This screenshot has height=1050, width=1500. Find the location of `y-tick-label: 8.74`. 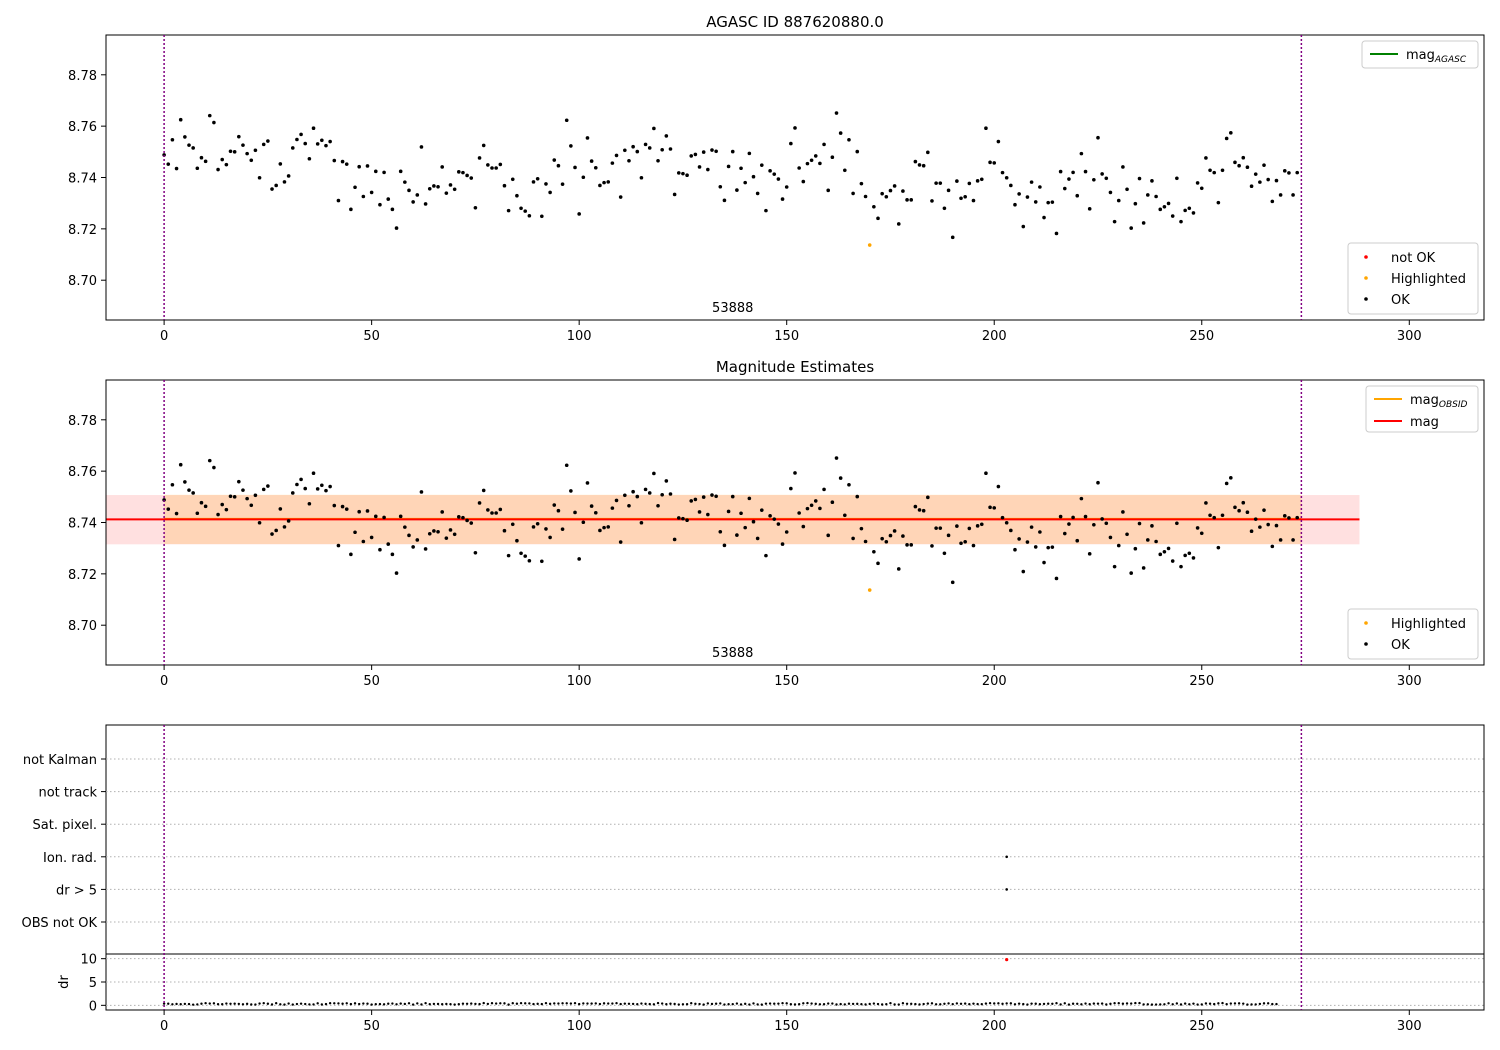

y-tick-label: 8.74 is located at coordinates (82, 524).